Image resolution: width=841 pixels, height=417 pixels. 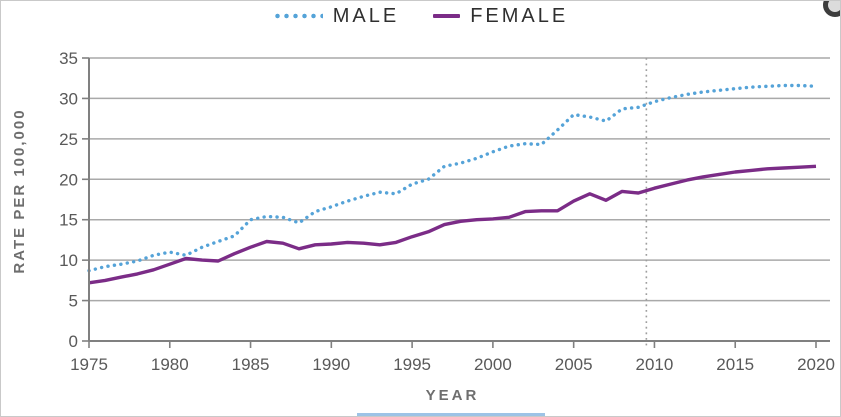 What do you see at coordinates (519, 16) in the screenshot?
I see `legend-label-female: FEMALE` at bounding box center [519, 16].